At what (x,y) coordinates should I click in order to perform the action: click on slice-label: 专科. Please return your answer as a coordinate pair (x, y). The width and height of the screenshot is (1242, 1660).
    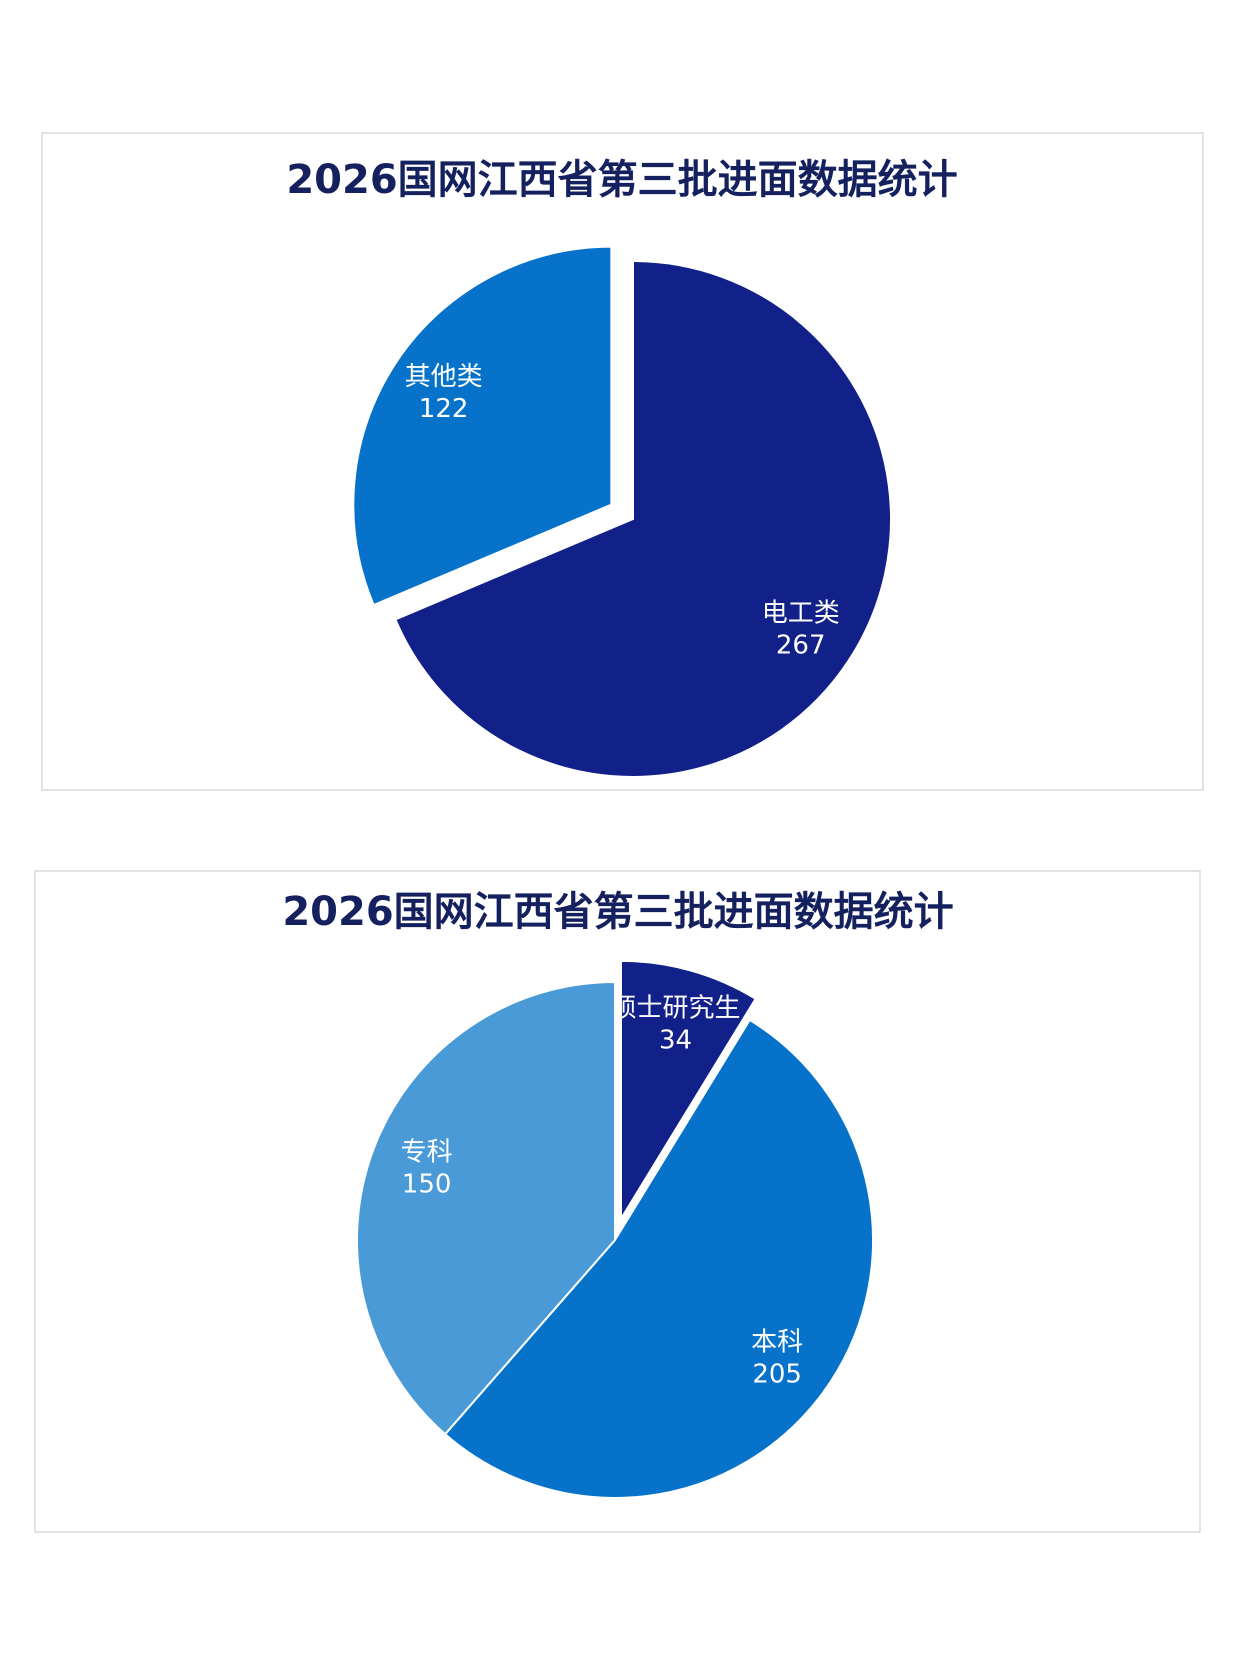
    Looking at the image, I should click on (427, 1153).